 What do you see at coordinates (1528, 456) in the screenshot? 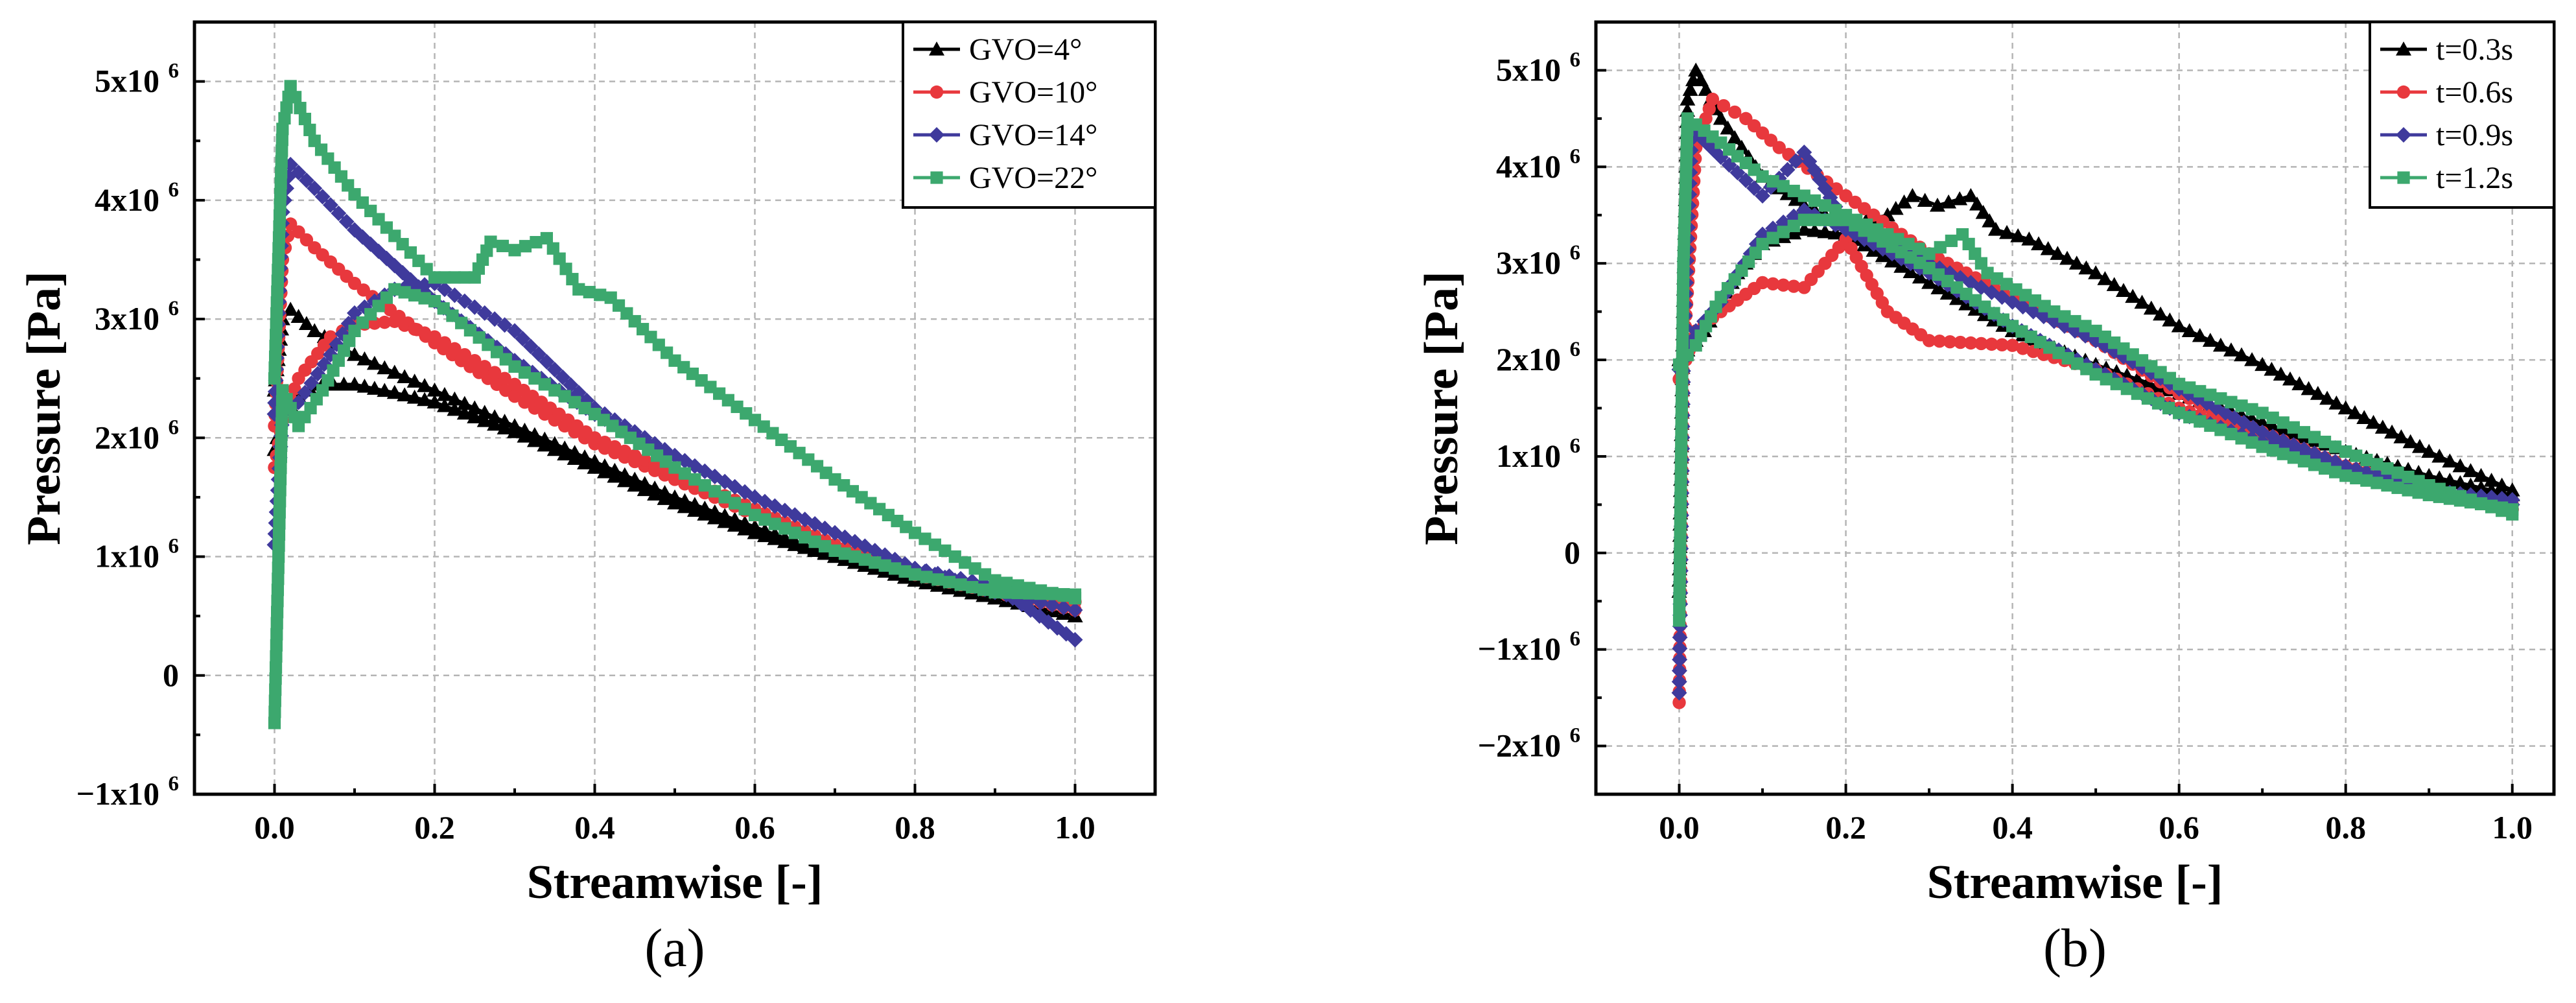
I see `y-tick-label: 1x10` at bounding box center [1528, 456].